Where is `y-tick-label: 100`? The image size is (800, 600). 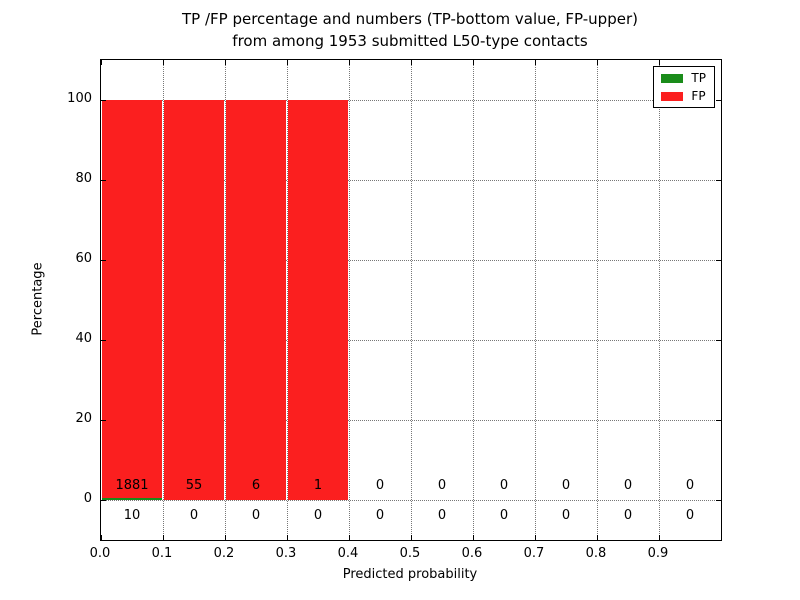 y-tick-label: 100 is located at coordinates (79, 98).